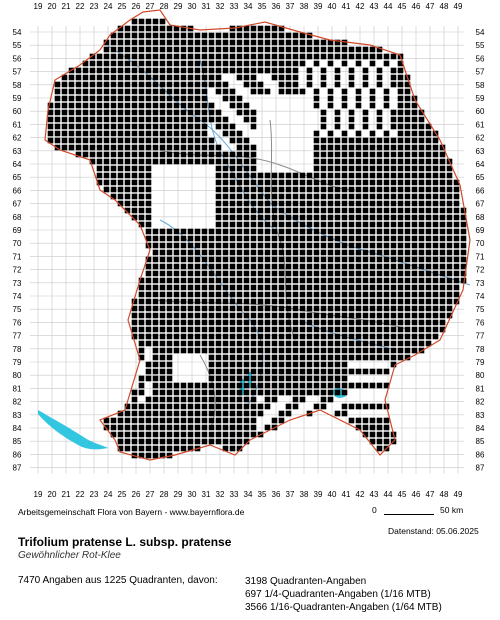 The width and height of the screenshot is (500, 620). What do you see at coordinates (388, 494) in the screenshot?
I see `x-tick-bottom: 44` at bounding box center [388, 494].